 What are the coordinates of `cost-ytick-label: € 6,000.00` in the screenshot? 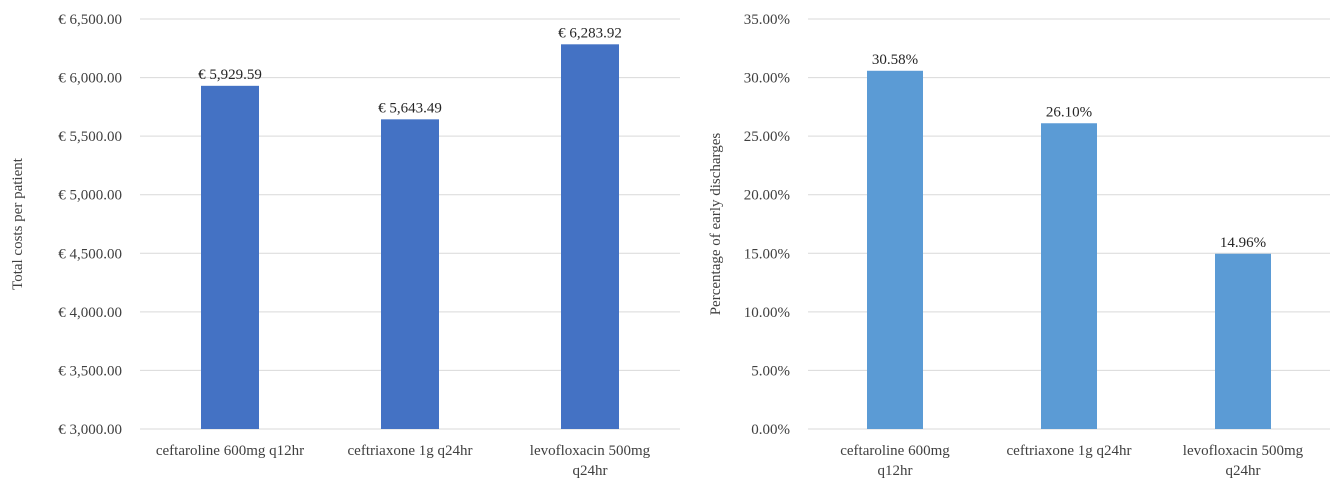 It's located at (90, 79).